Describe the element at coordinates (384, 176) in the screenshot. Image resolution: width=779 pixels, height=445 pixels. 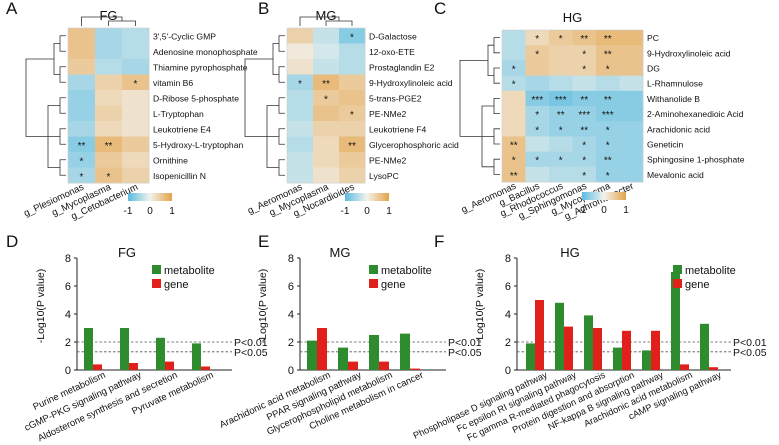
I see `row-label: LysoPC` at that location.